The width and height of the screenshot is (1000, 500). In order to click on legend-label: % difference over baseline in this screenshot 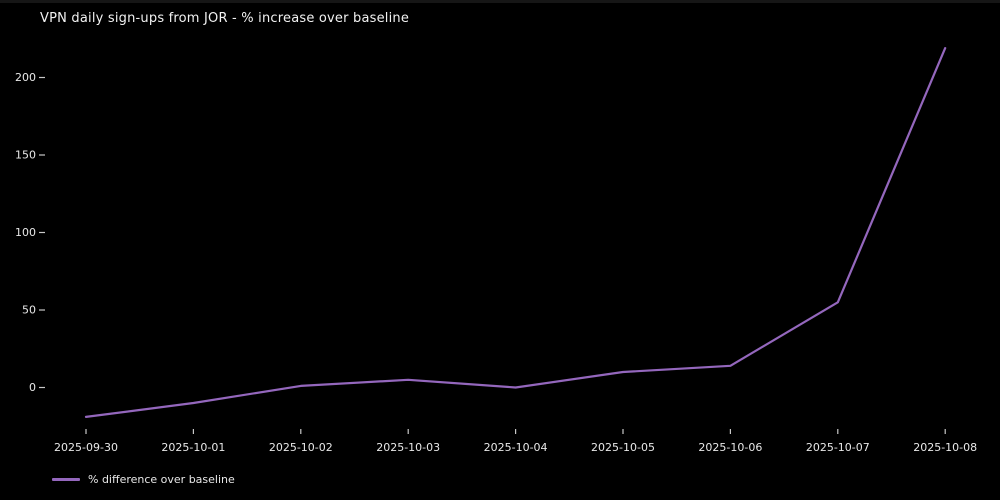, I will do `click(161, 479)`.